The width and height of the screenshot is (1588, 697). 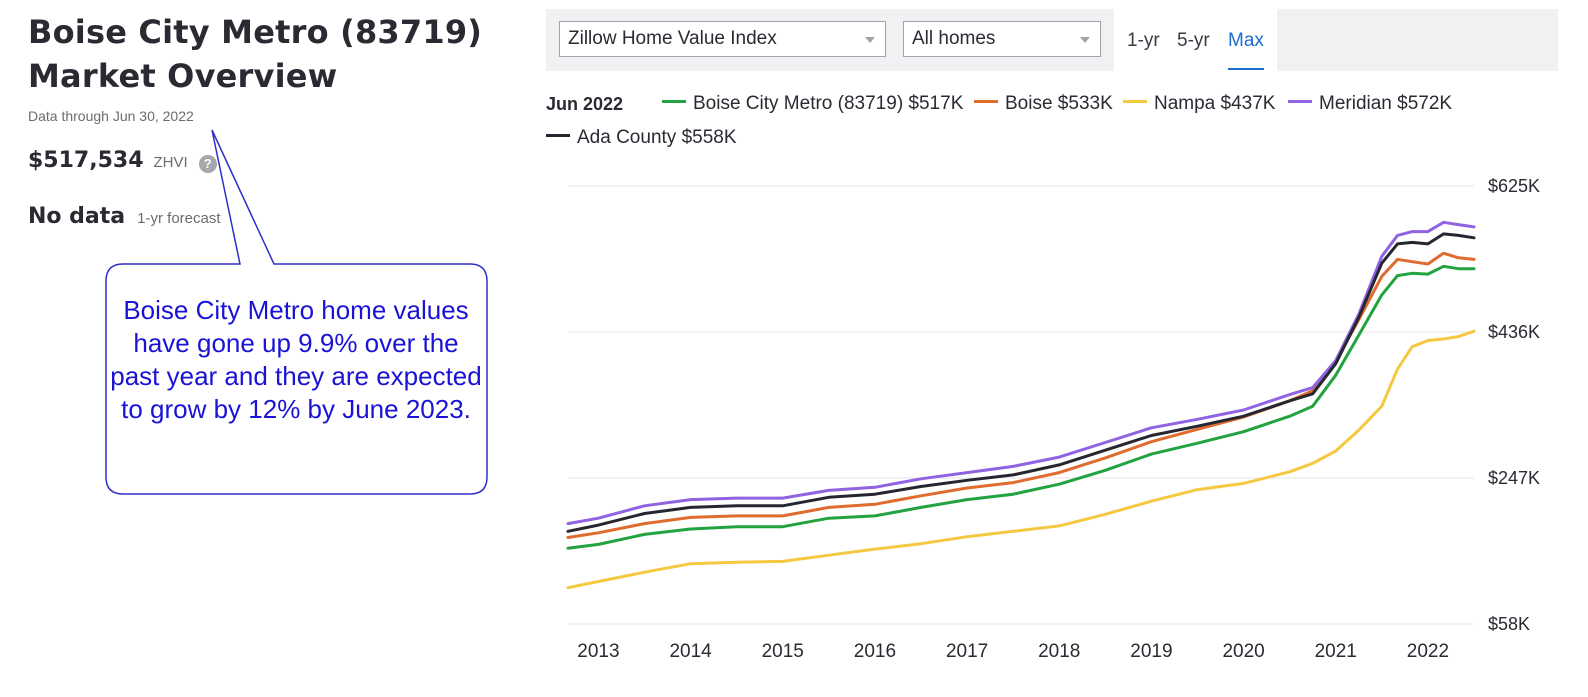 What do you see at coordinates (783, 651) in the screenshot?
I see `x-tick-label: 2015` at bounding box center [783, 651].